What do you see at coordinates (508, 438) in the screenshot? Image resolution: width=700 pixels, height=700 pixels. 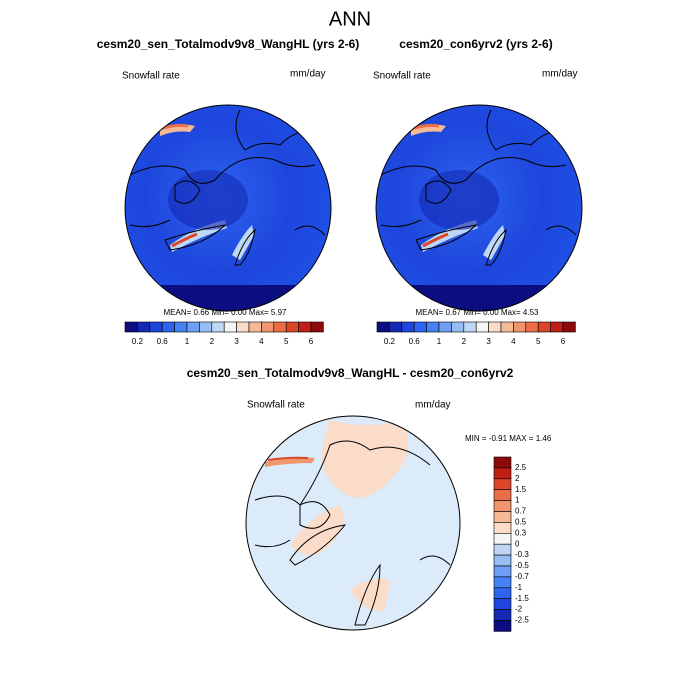 I see `stats: MIN = -0.91 MAX = 1.46` at bounding box center [508, 438].